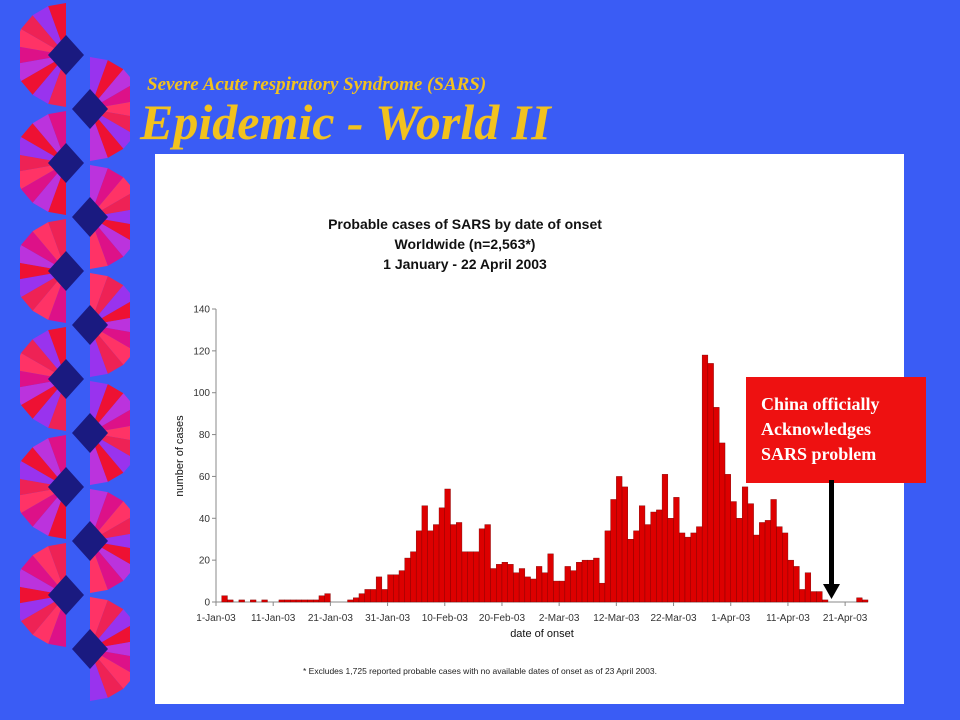 Image resolution: width=960 pixels, height=720 pixels. I want to click on decorative-fan-border, so click(75, 352).